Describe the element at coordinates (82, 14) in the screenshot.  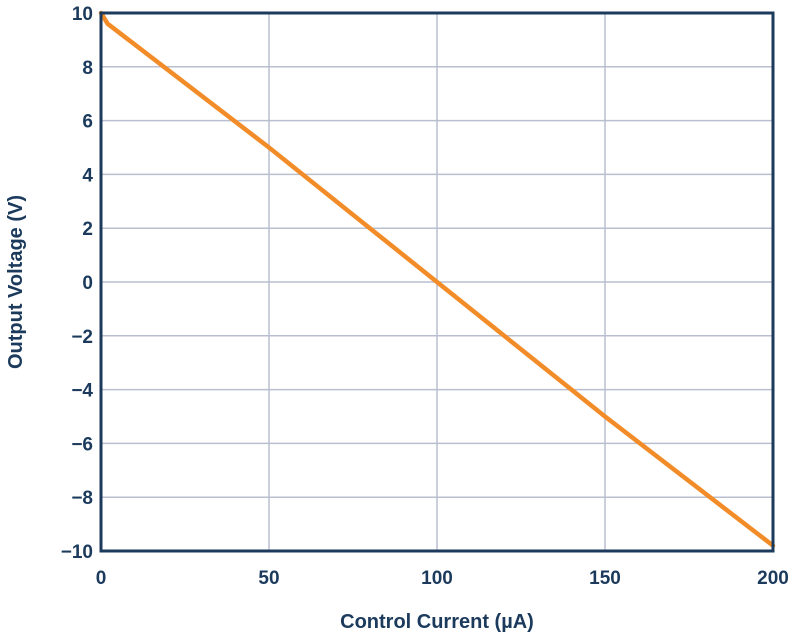
I see `y-tick-label: 10` at that location.